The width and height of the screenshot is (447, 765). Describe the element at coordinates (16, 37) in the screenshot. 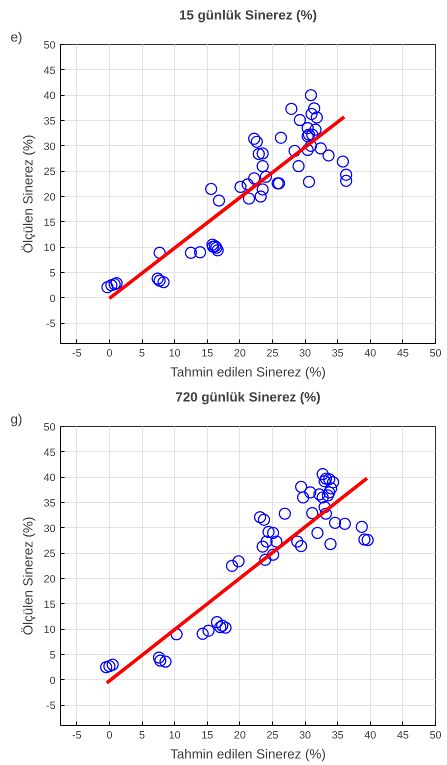

I see `text: e)` at that location.